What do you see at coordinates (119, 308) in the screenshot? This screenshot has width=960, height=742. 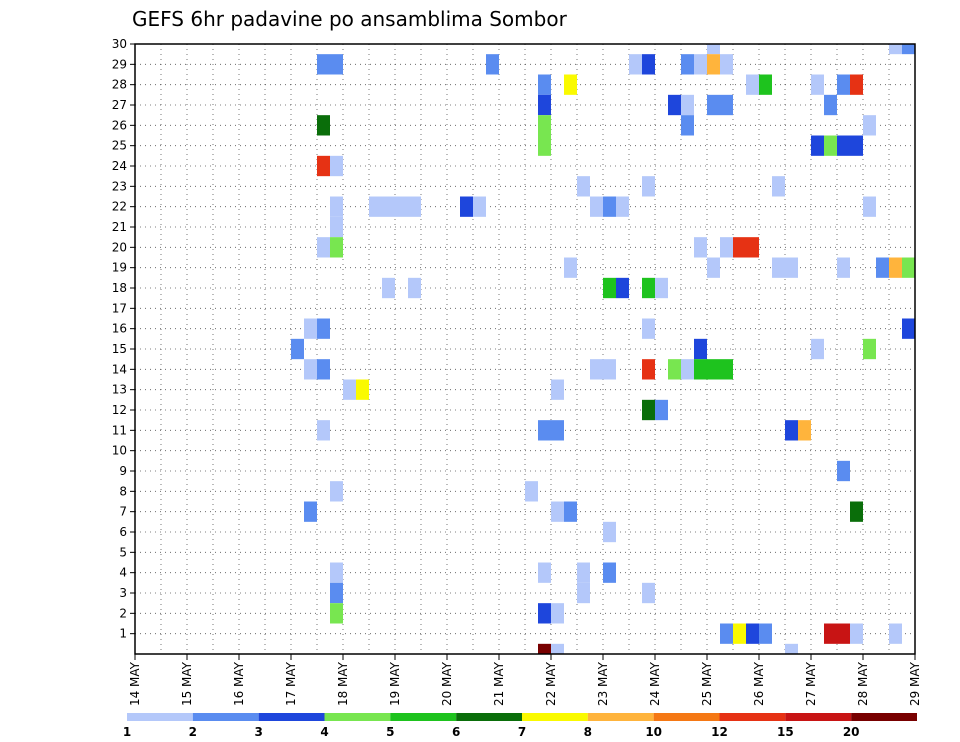 I see `y-tick-label: 17` at bounding box center [119, 308].